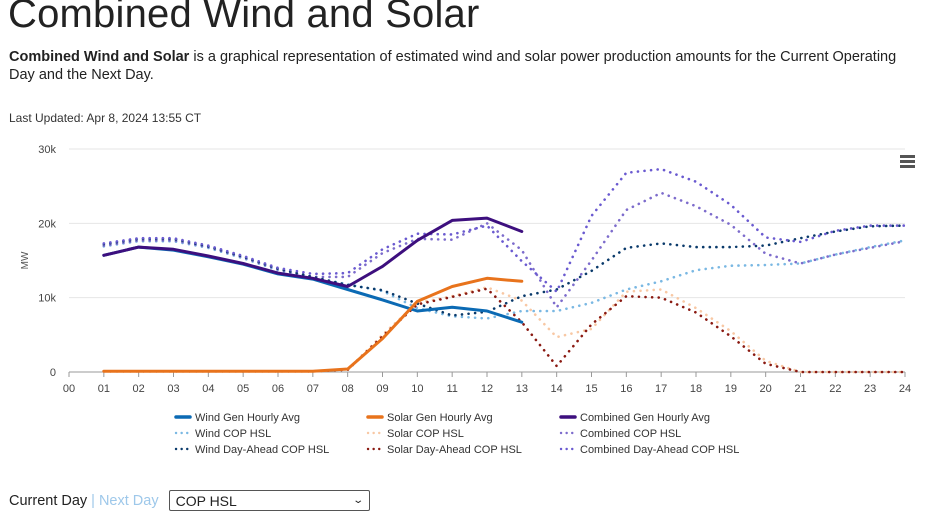  I want to click on x-tick-label: 09, so click(382, 389).